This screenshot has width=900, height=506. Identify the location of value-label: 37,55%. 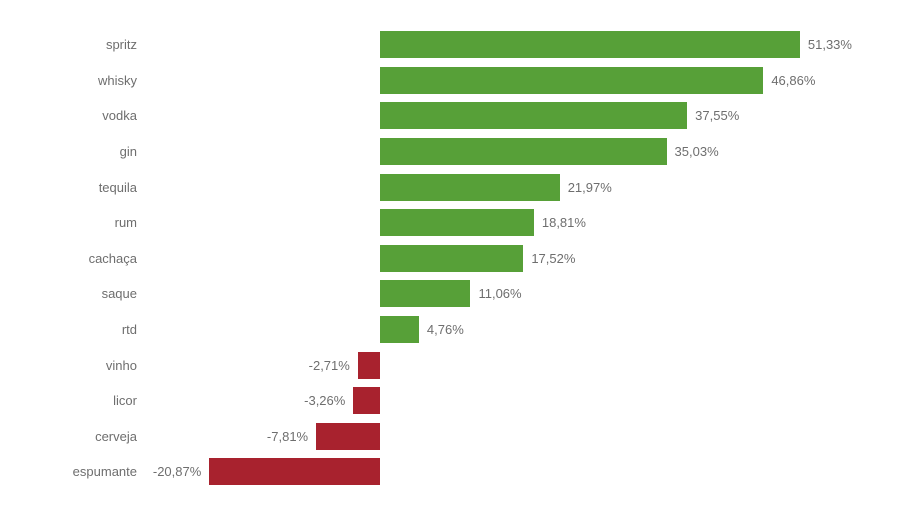
(717, 116).